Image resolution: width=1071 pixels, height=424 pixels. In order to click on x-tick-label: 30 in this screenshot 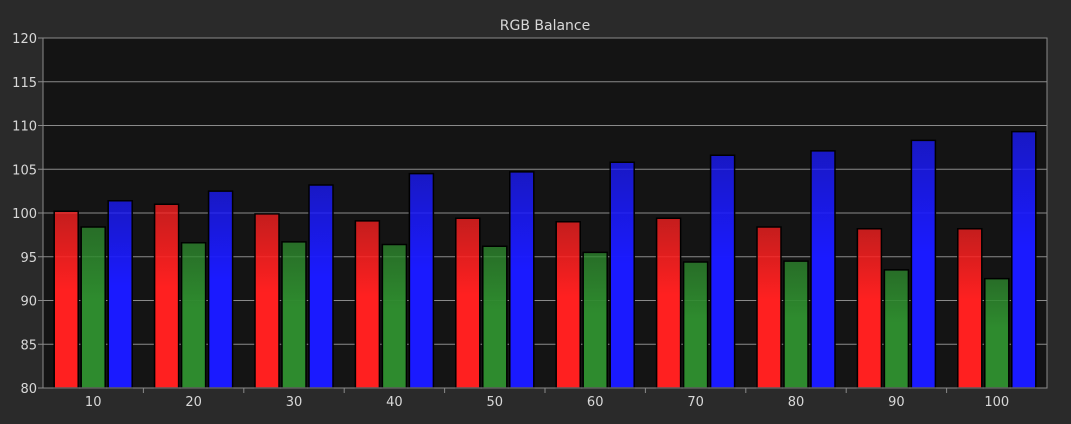, I will do `click(294, 402)`.